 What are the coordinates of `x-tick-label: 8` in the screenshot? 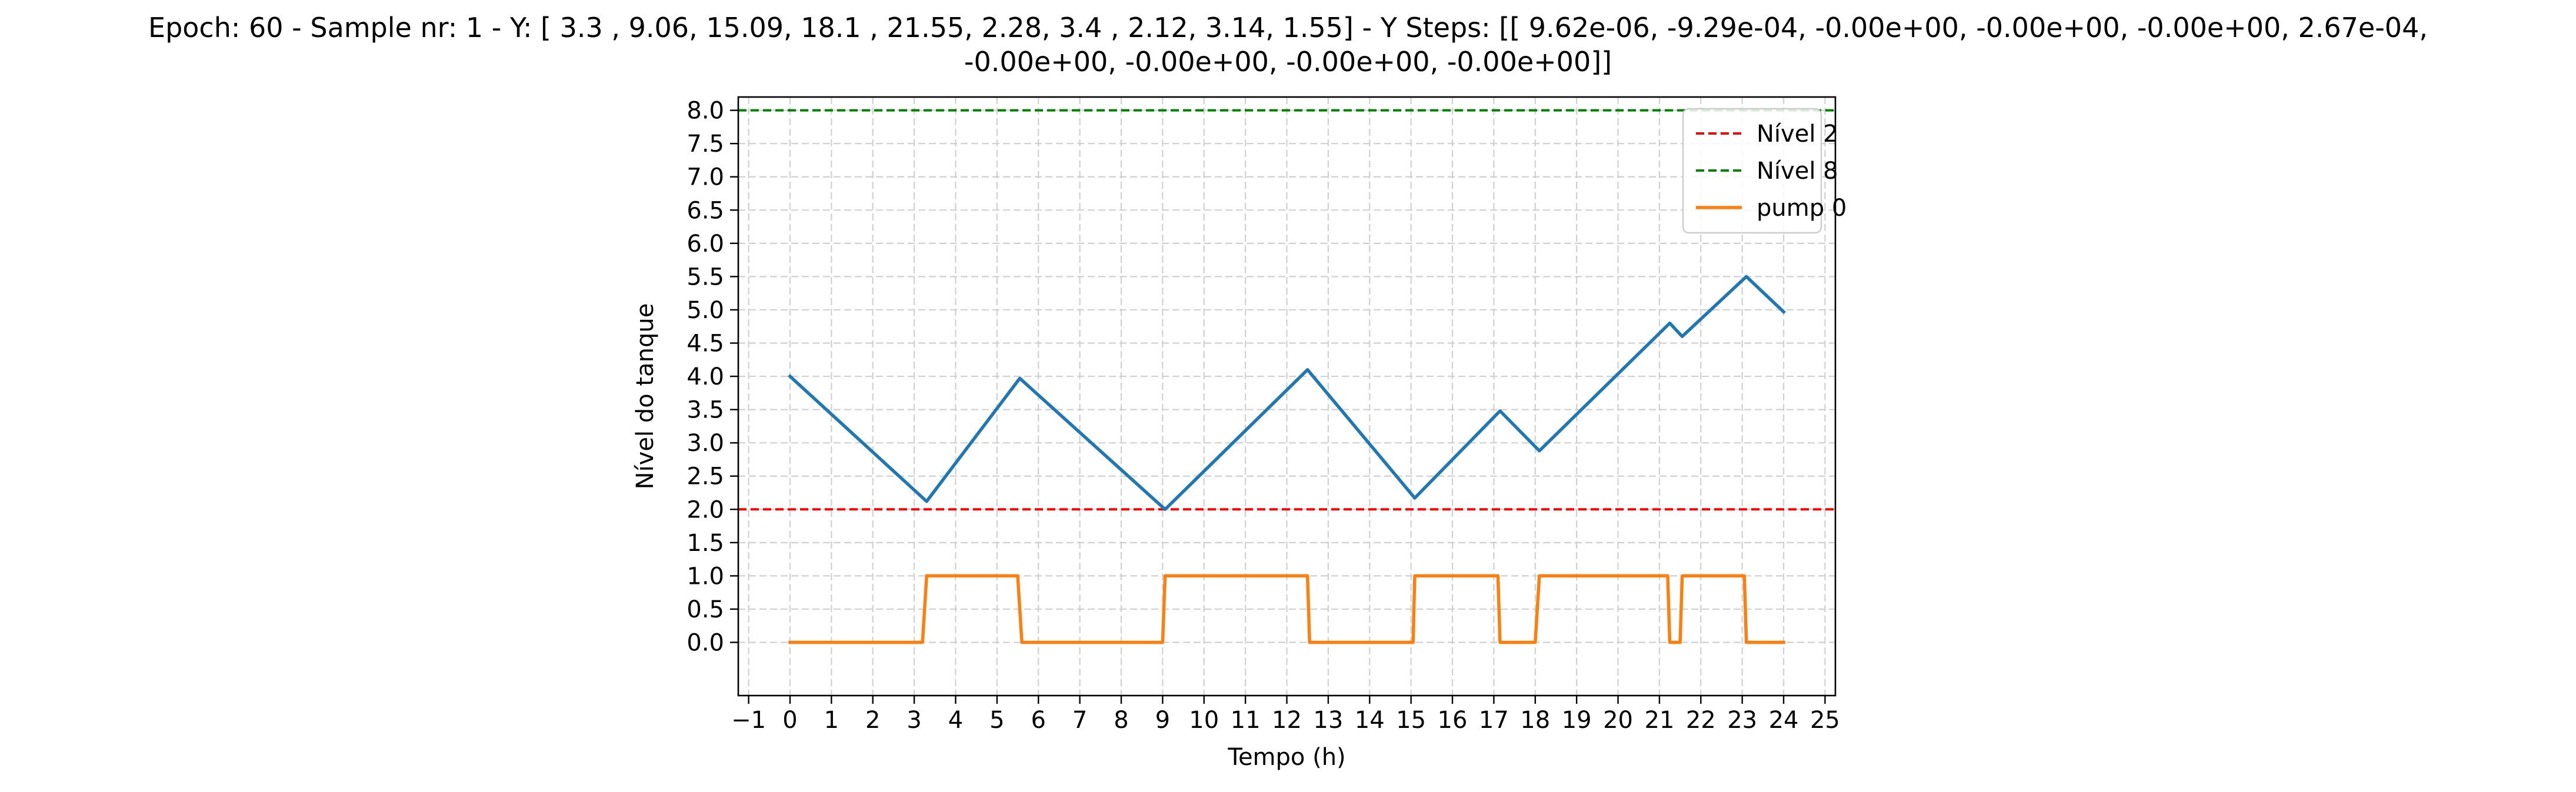 It's located at (1121, 720).